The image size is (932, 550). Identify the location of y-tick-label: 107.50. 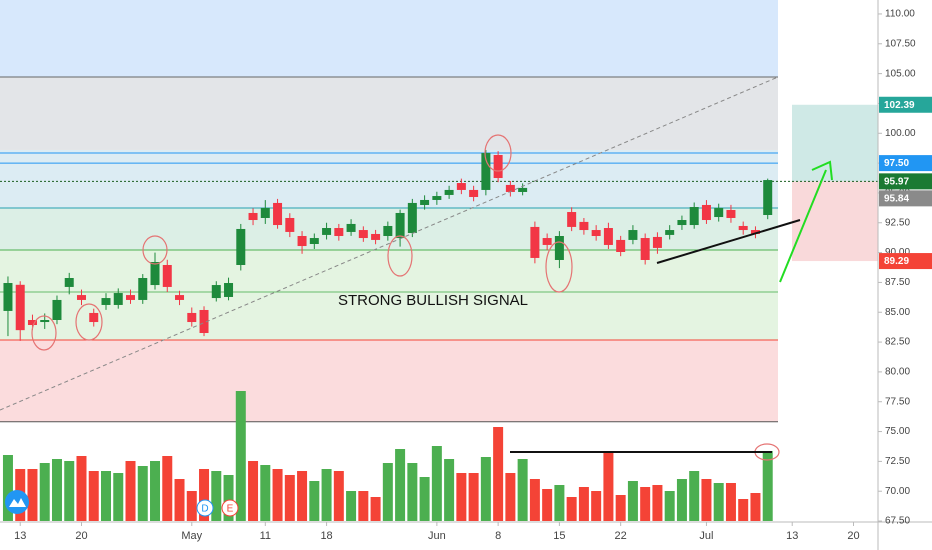
(900, 43).